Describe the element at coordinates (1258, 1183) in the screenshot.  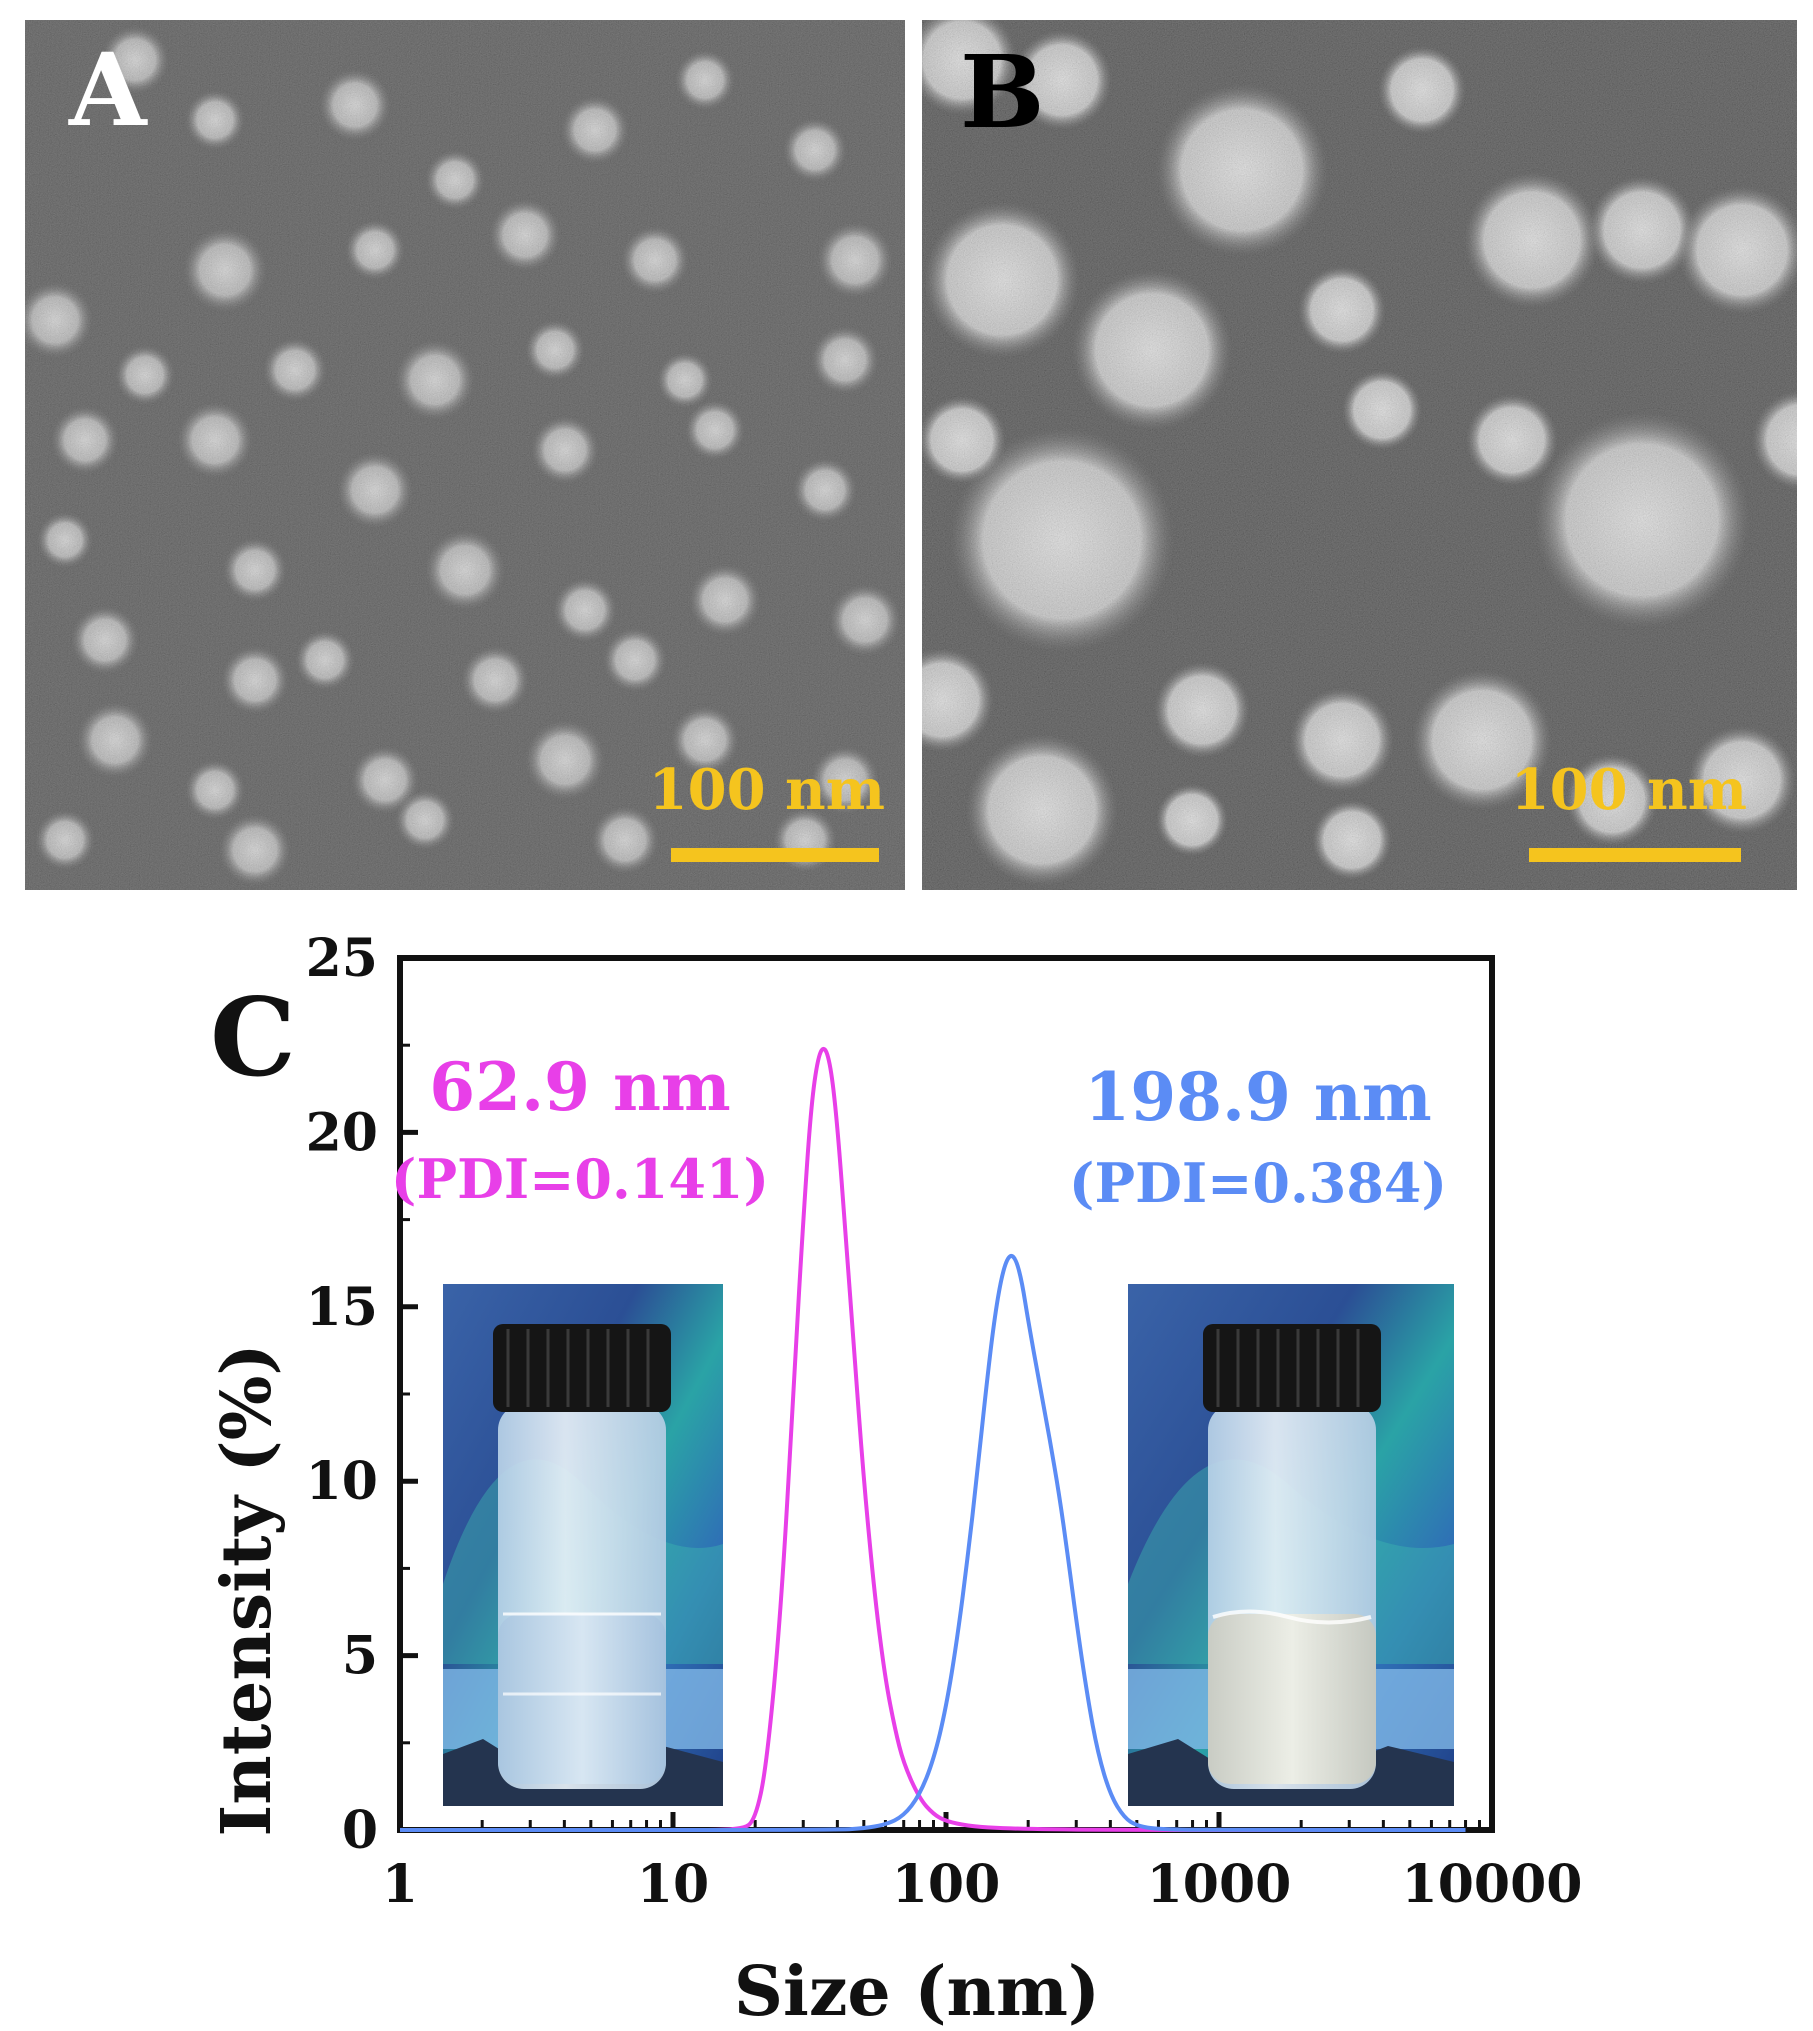
I see `annotation-4: (PDI=0.384)` at that location.